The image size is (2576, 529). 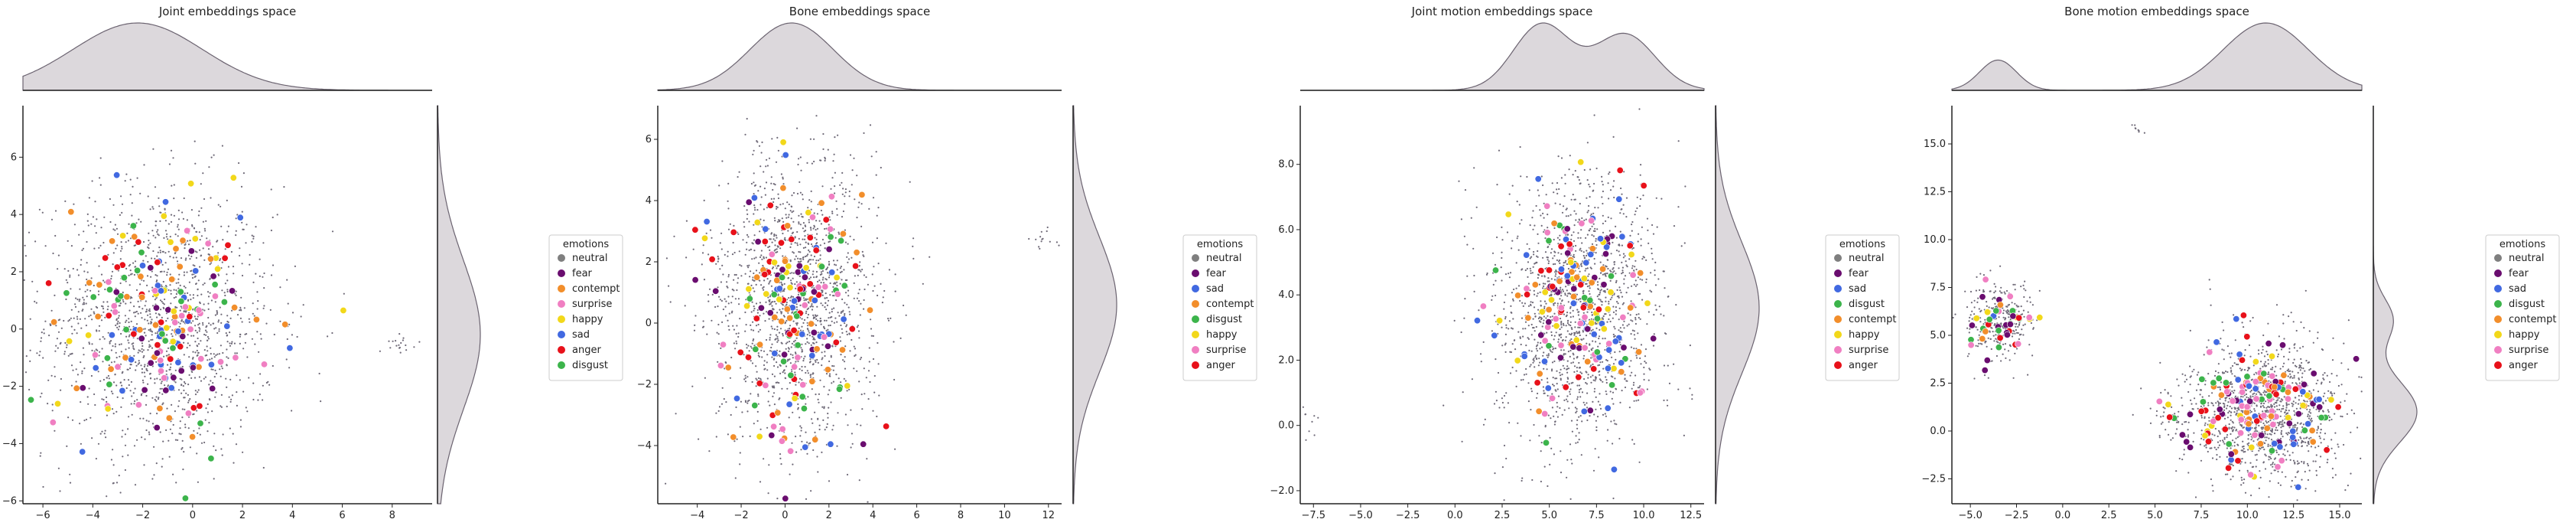 I want to click on legend-marker, so click(x=561, y=350).